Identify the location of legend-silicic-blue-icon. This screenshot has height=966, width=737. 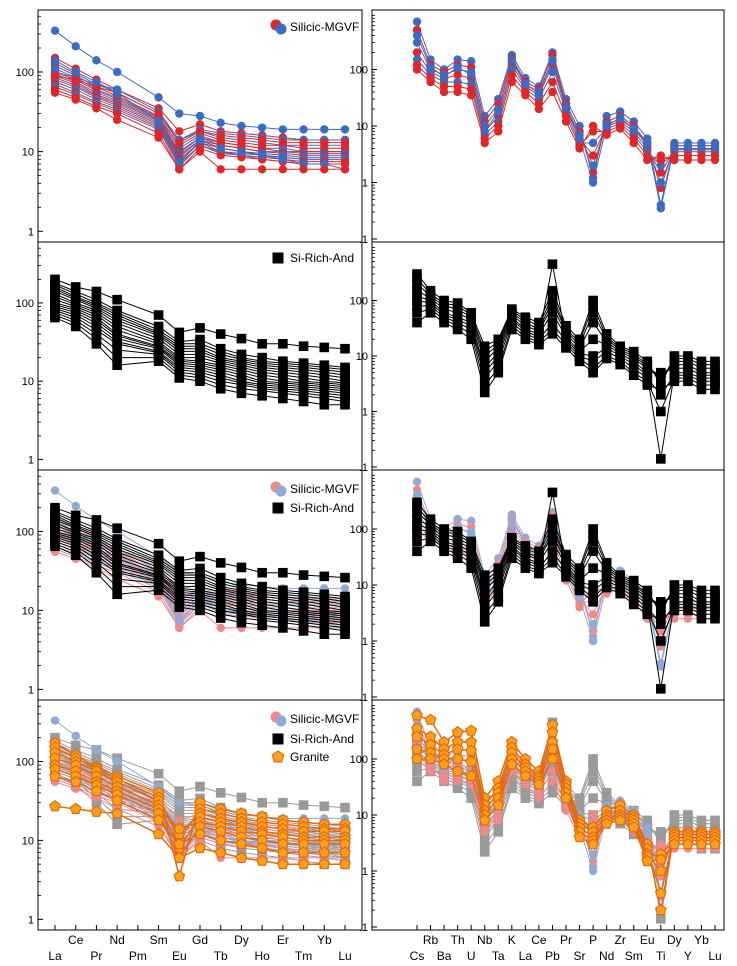
(281, 29).